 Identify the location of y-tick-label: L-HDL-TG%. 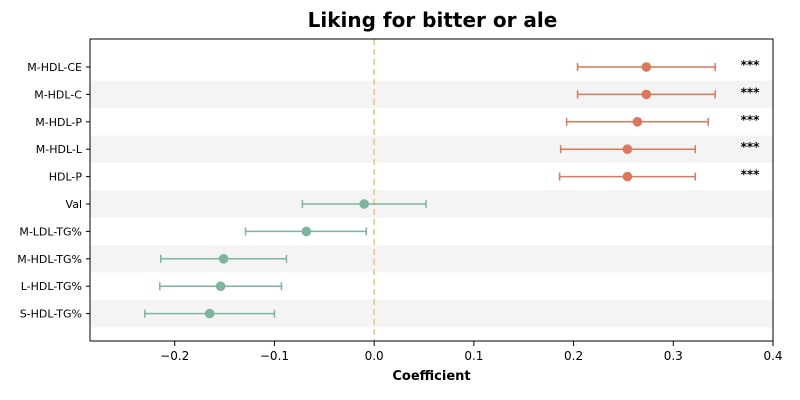
(51, 286).